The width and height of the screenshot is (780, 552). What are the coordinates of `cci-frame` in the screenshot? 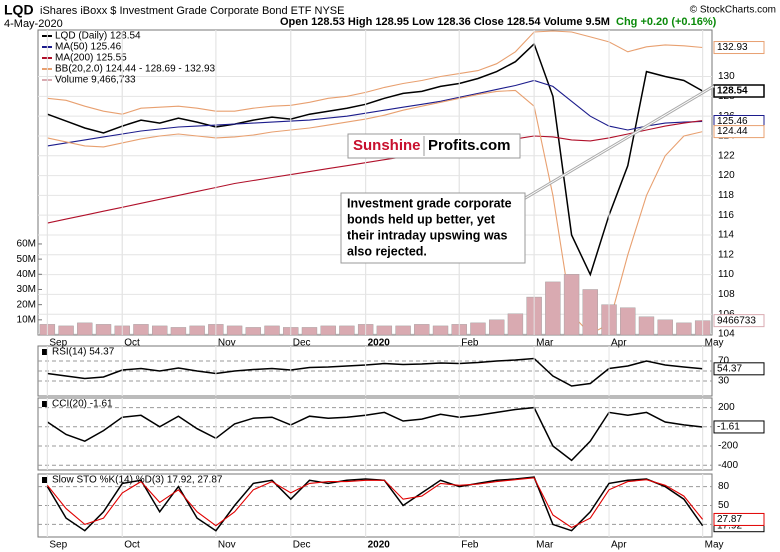 It's located at (375, 434).